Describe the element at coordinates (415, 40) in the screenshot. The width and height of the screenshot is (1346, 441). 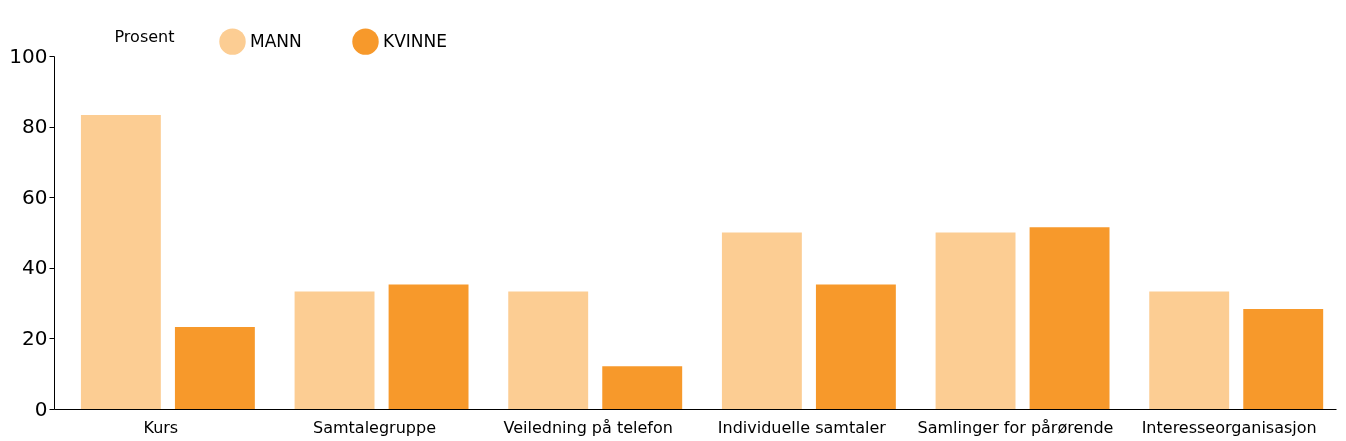
I see `legend-label: KVINNE` at that location.